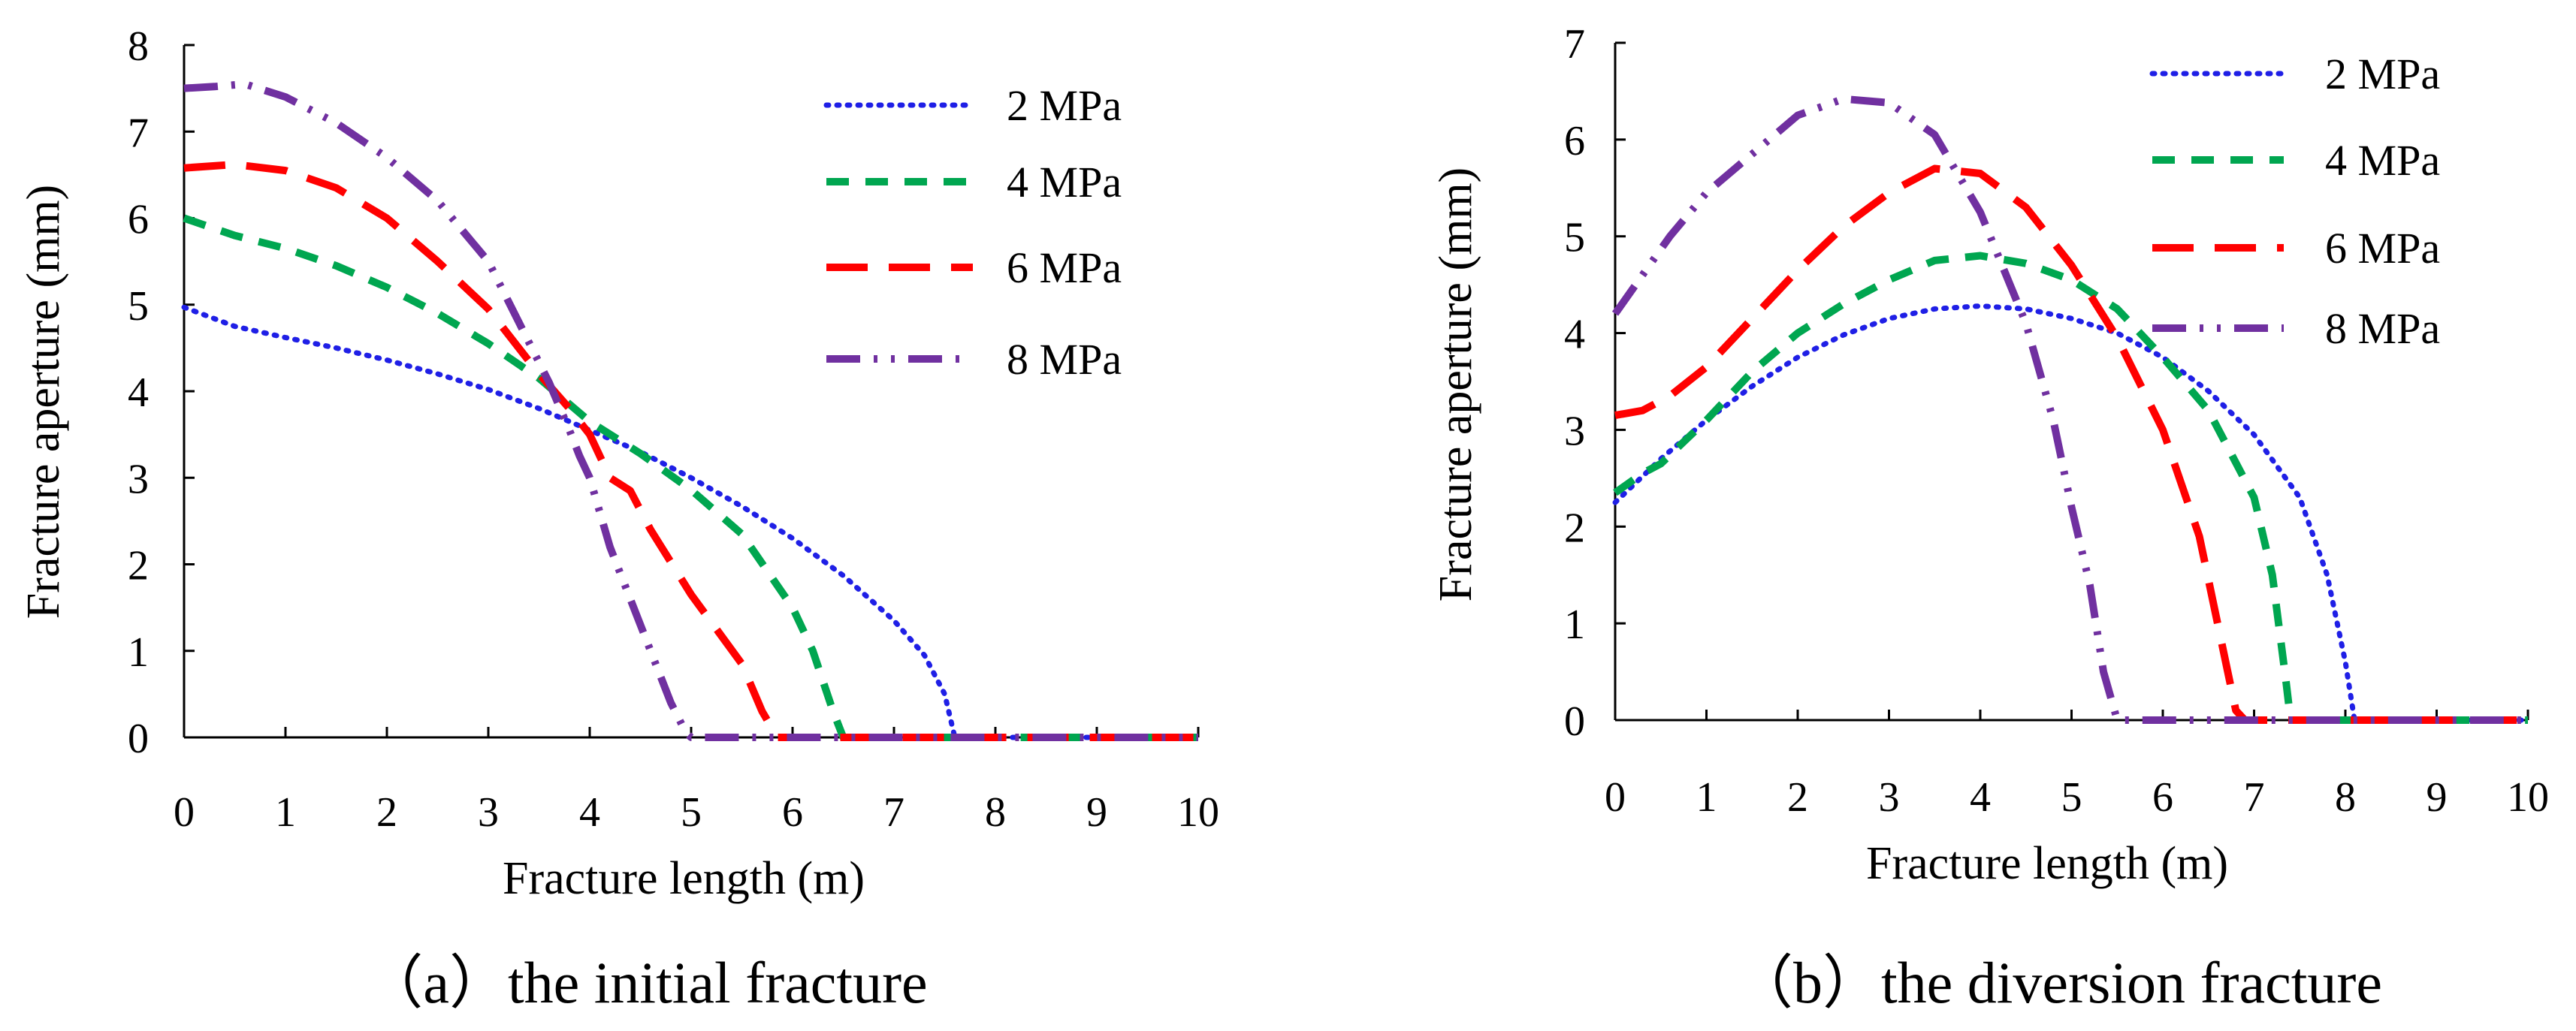  What do you see at coordinates (2047, 863) in the screenshot?
I see `x-axis-title-b: Fracture length (m)` at bounding box center [2047, 863].